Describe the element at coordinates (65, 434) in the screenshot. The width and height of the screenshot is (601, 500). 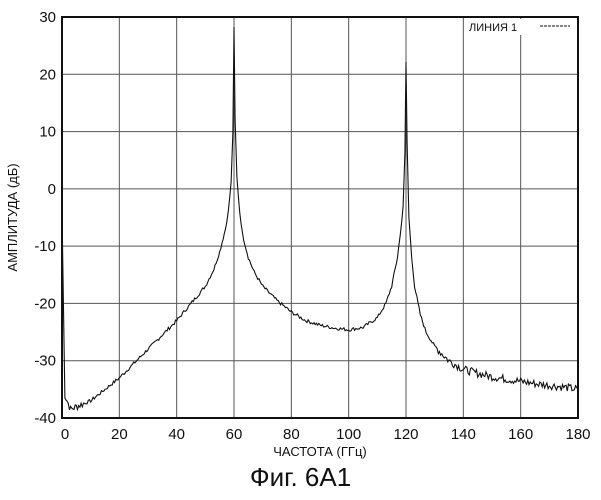
I see `x-tick-label: 0` at that location.